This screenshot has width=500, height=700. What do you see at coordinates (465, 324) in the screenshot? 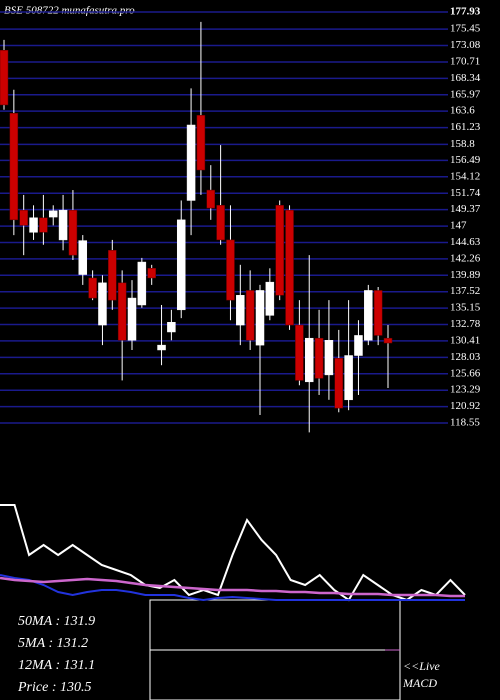
I see `y-tick-label: 132.78` at bounding box center [465, 324].